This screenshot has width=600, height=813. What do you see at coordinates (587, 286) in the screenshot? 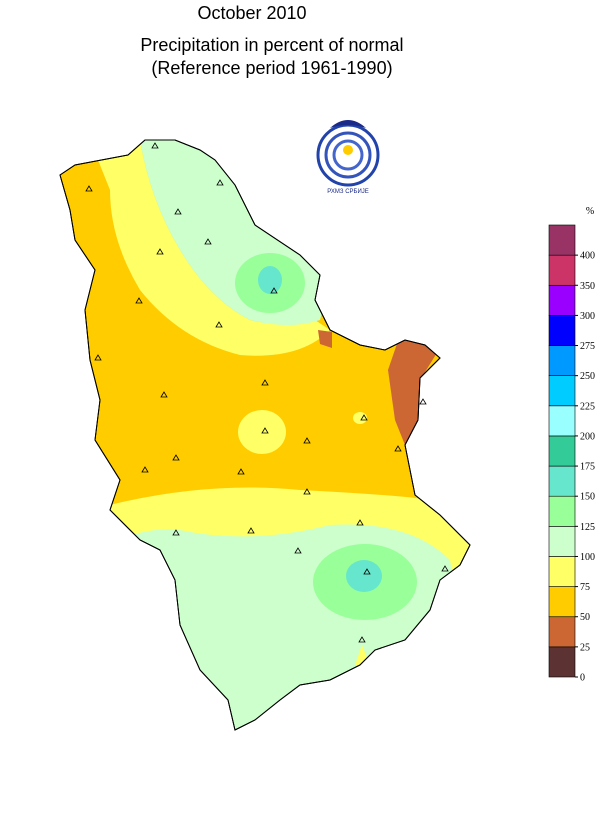
I see `legend-tick-label: 350` at bounding box center [587, 286].